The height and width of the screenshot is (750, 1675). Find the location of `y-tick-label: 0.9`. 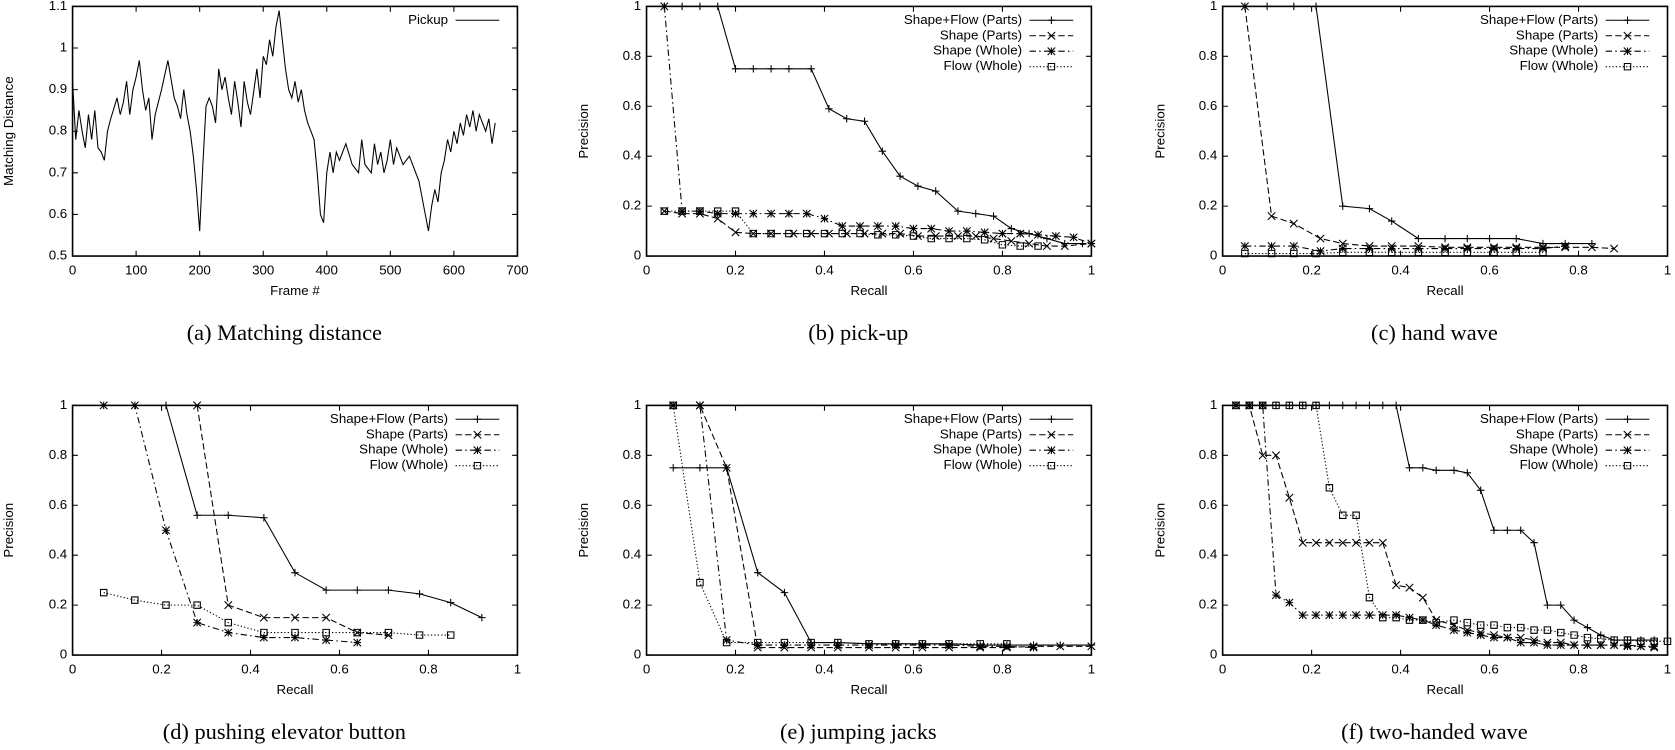

y-tick-label: 0.9 is located at coordinates (58, 88).